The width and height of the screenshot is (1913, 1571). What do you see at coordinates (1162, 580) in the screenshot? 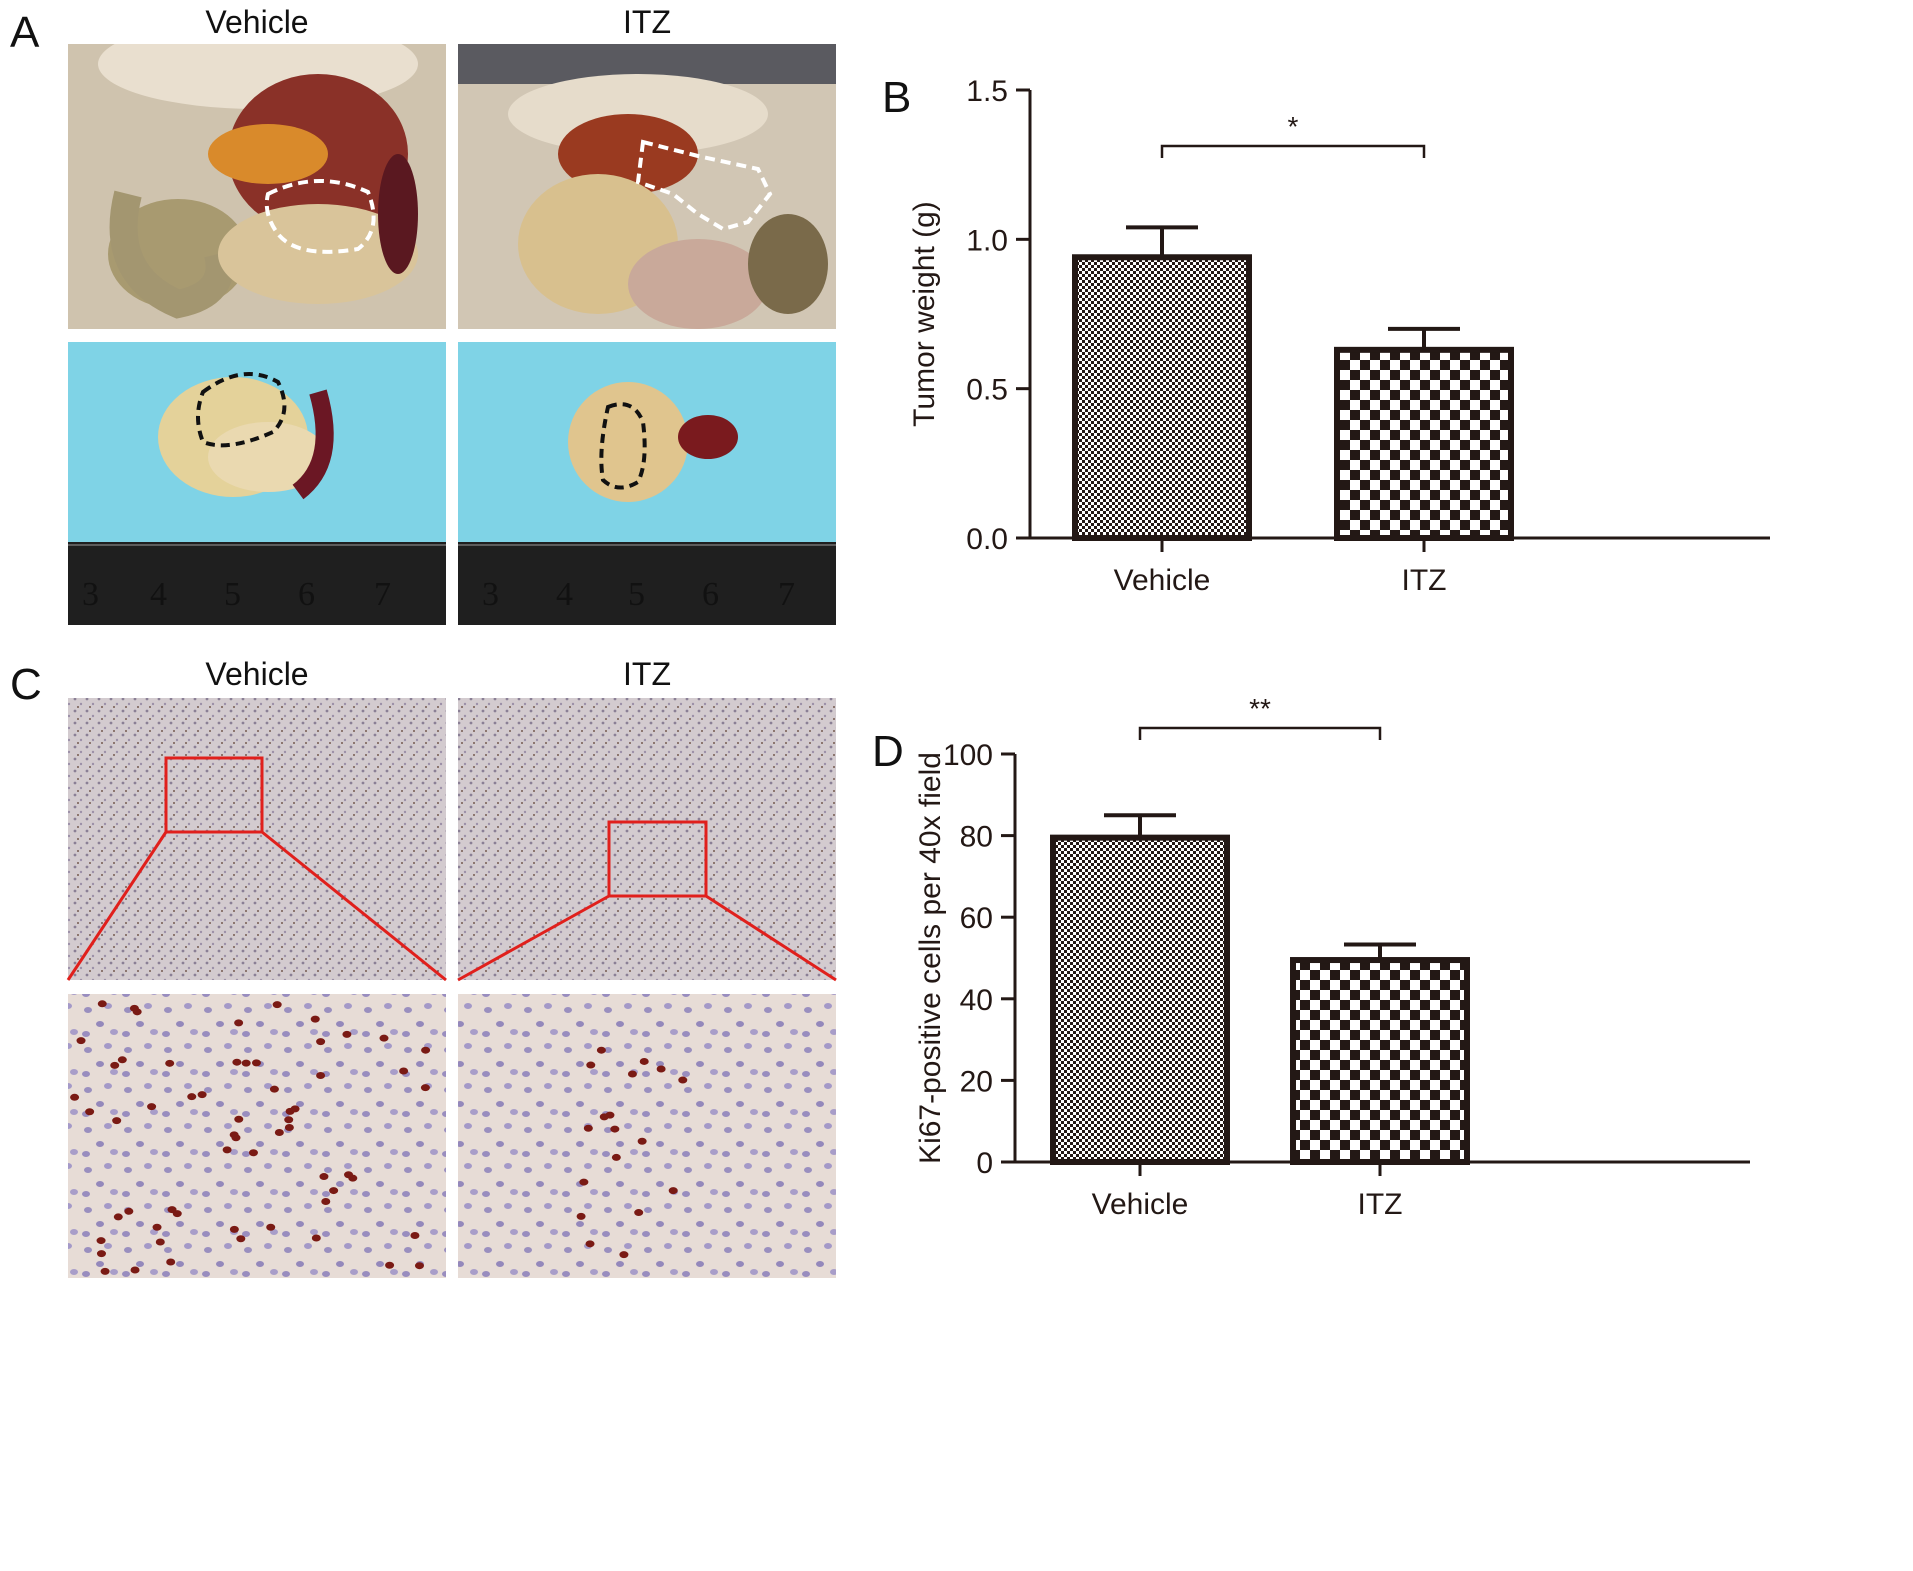
I see `x-tick-label: Vehicle` at bounding box center [1162, 580].